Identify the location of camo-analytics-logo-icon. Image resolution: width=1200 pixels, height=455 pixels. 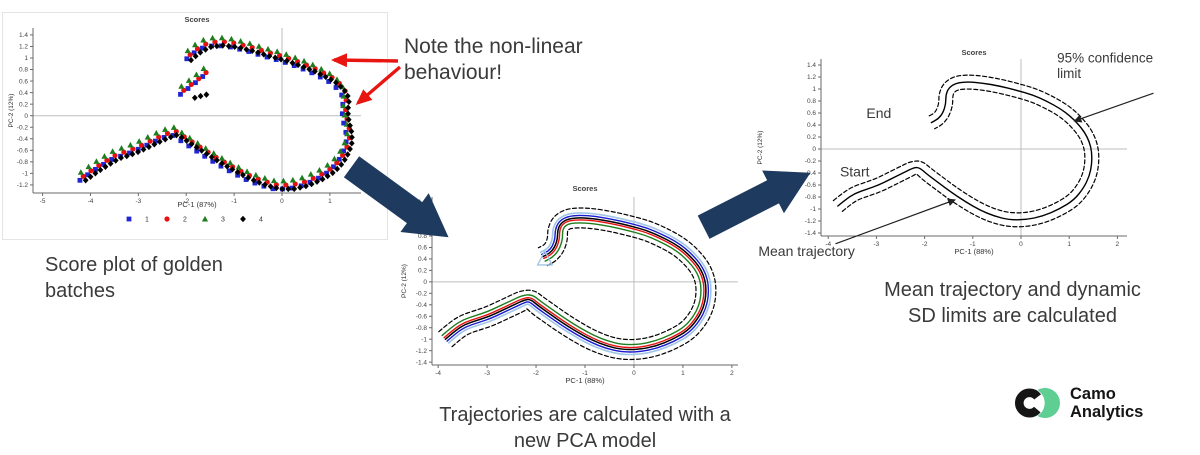
(1037, 403).